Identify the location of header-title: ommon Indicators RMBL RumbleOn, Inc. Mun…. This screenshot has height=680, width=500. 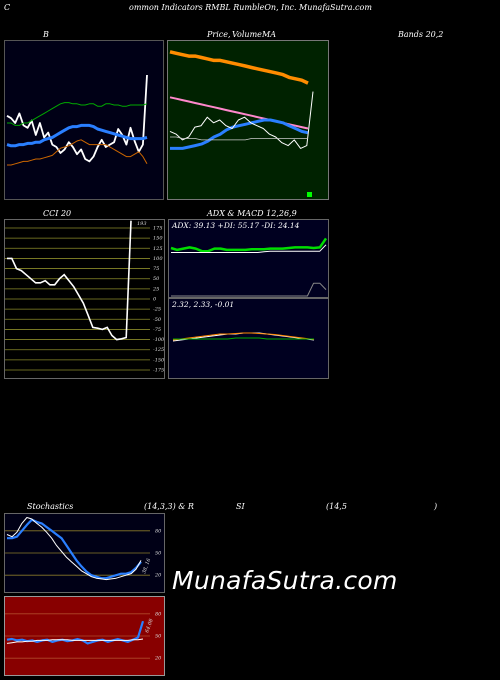
(250, 7).